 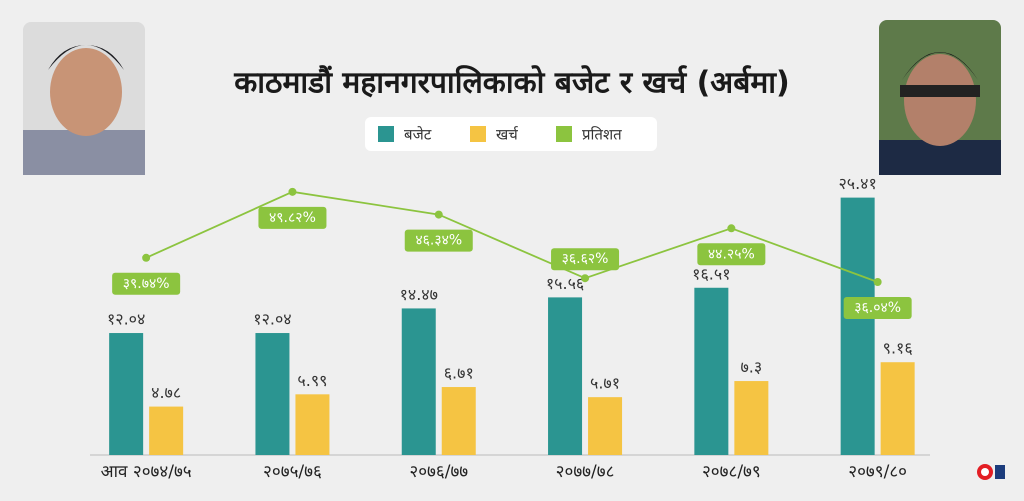 I want to click on data-label: ६.७१, so click(x=459, y=373).